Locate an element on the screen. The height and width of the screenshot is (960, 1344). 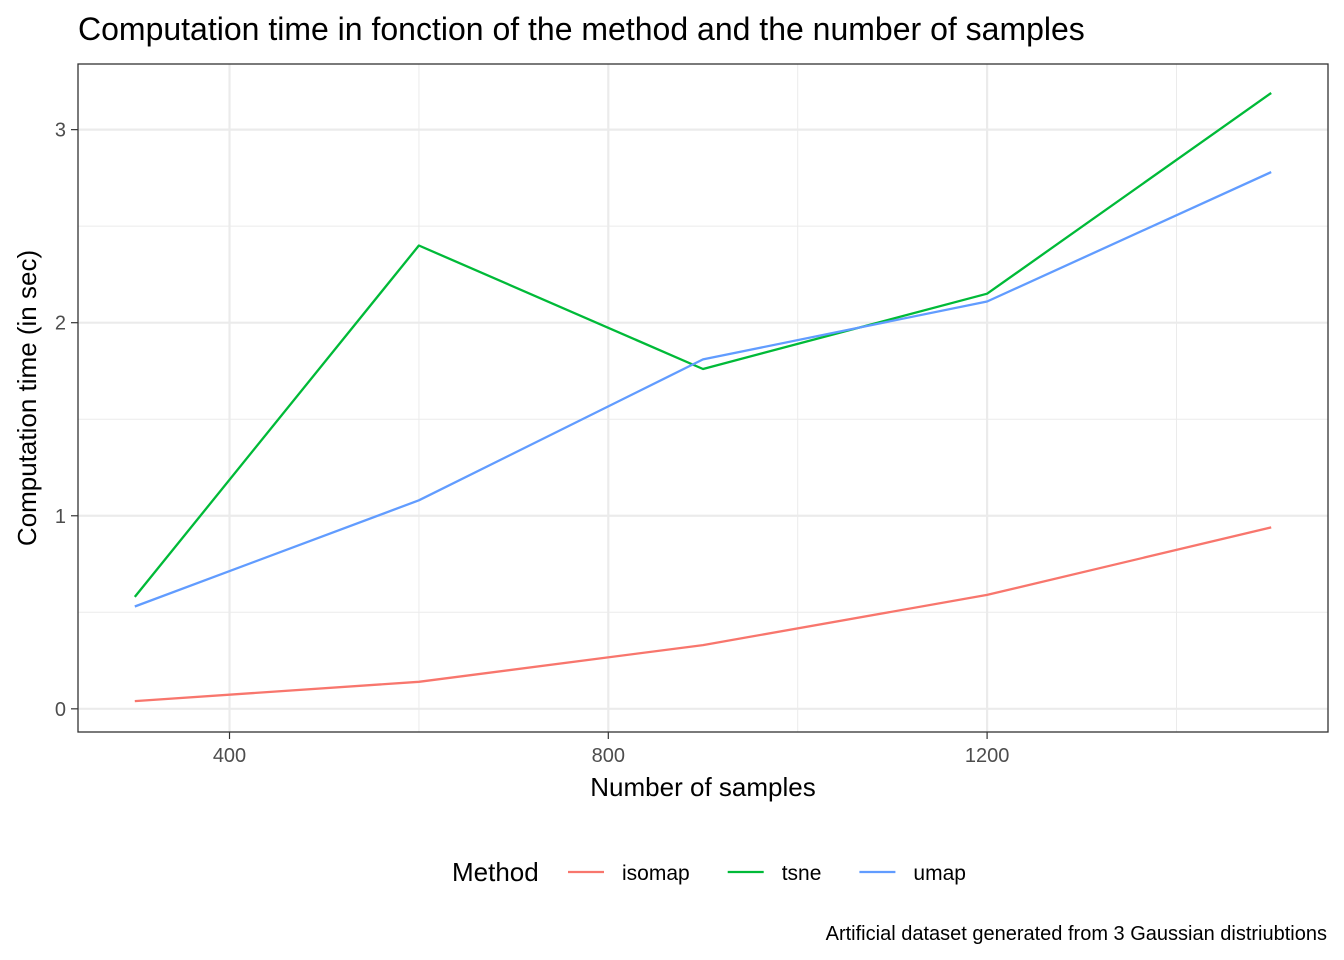
legend-title: Method is located at coordinates (495, 872).